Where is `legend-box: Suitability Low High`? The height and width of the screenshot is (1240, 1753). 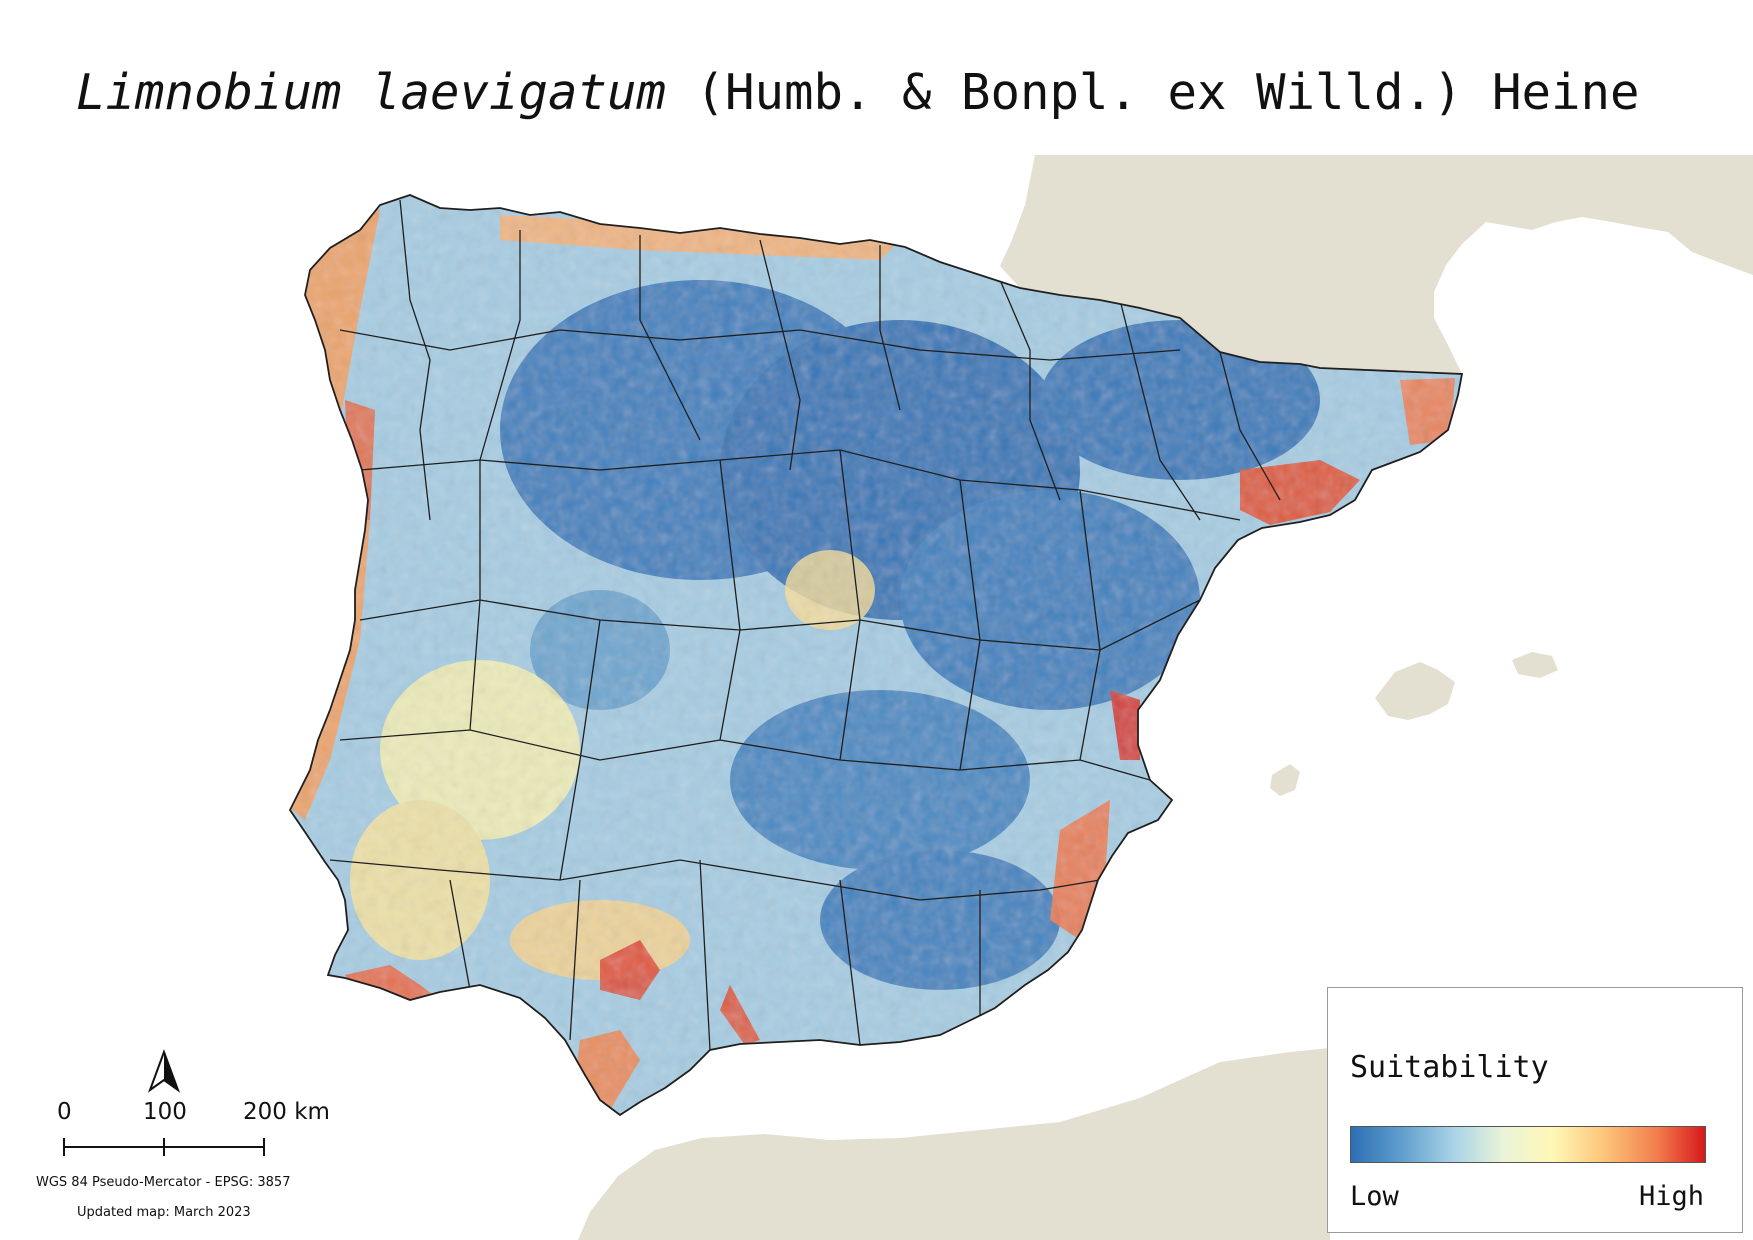 legend-box: Suitability Low High is located at coordinates (1535, 1110).